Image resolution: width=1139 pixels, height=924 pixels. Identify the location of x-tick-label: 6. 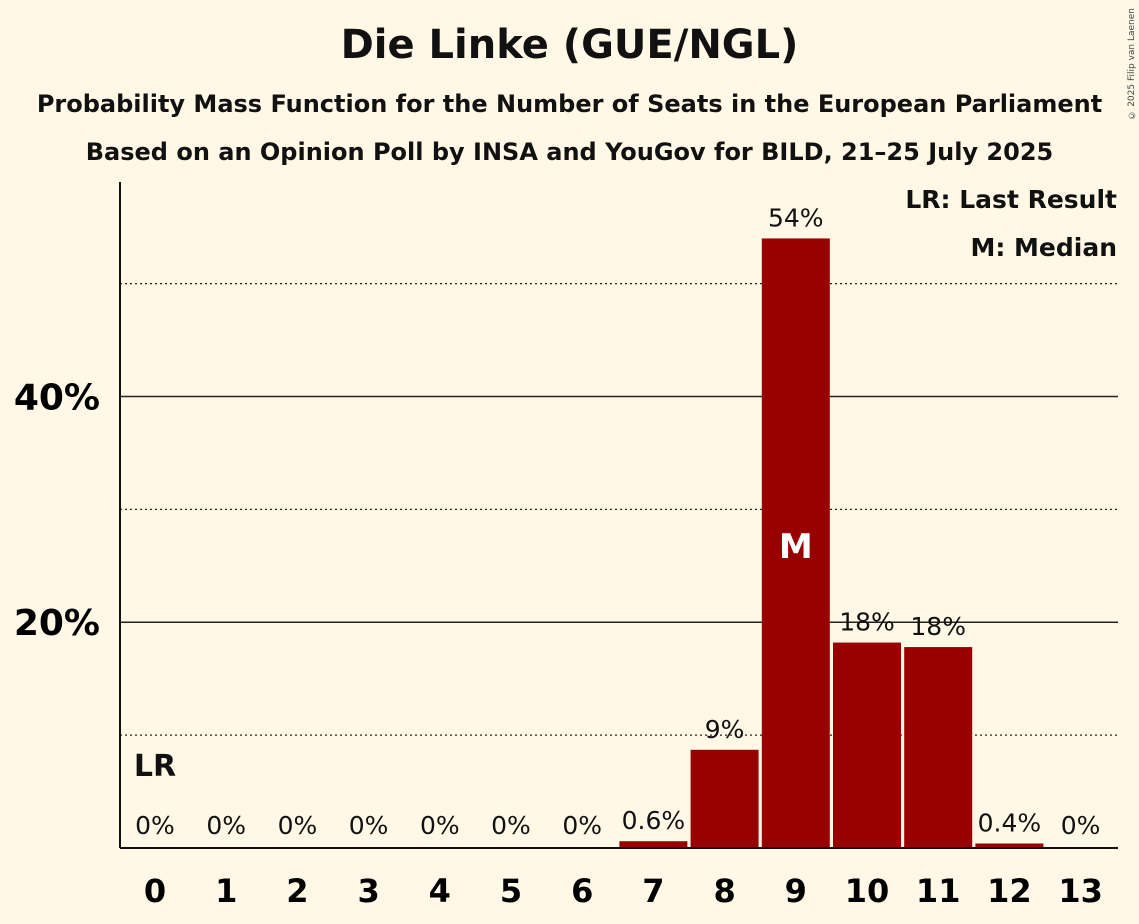
(582, 891).